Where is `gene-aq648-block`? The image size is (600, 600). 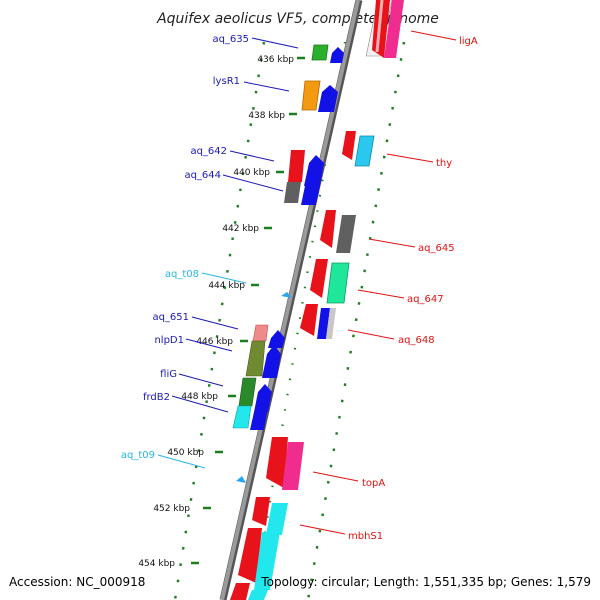
gene-aq648-block is located at coordinates (318, 321).